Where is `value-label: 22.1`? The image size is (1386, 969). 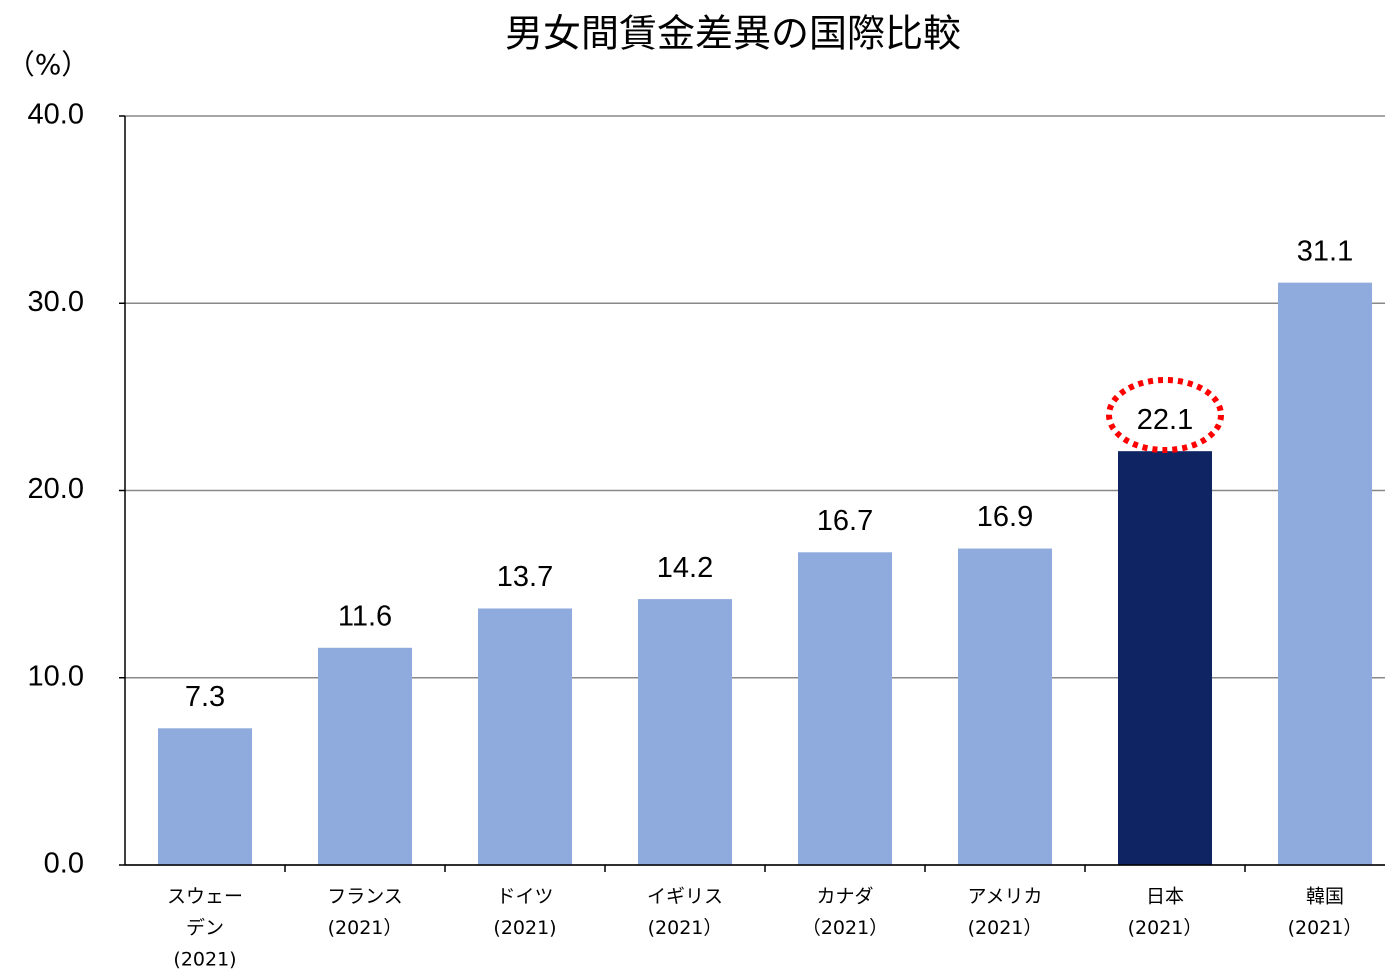 value-label: 22.1 is located at coordinates (1165, 420).